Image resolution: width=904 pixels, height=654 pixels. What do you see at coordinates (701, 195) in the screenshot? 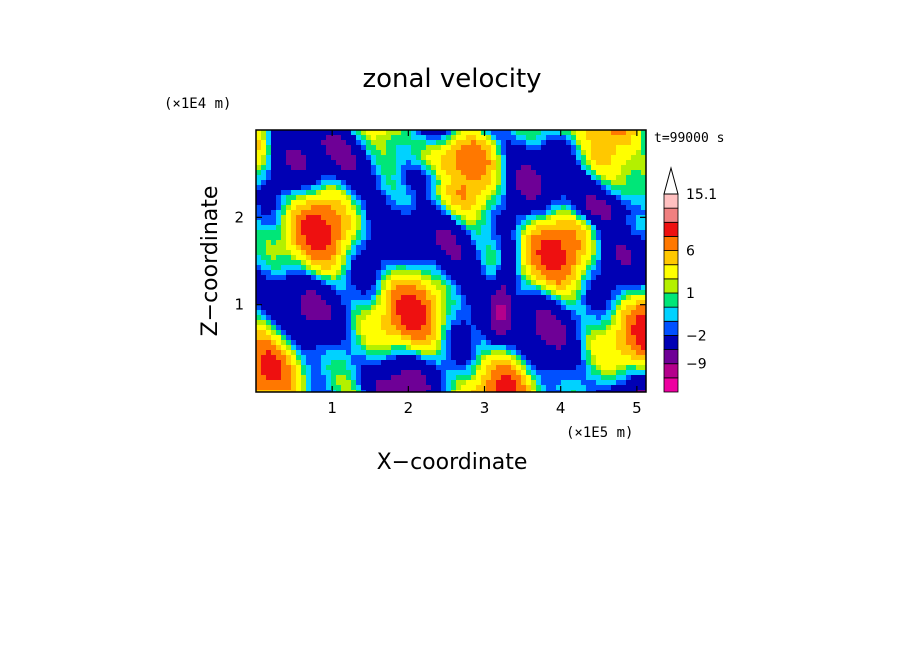
I see `colorbar-label: 15.1` at bounding box center [701, 195].